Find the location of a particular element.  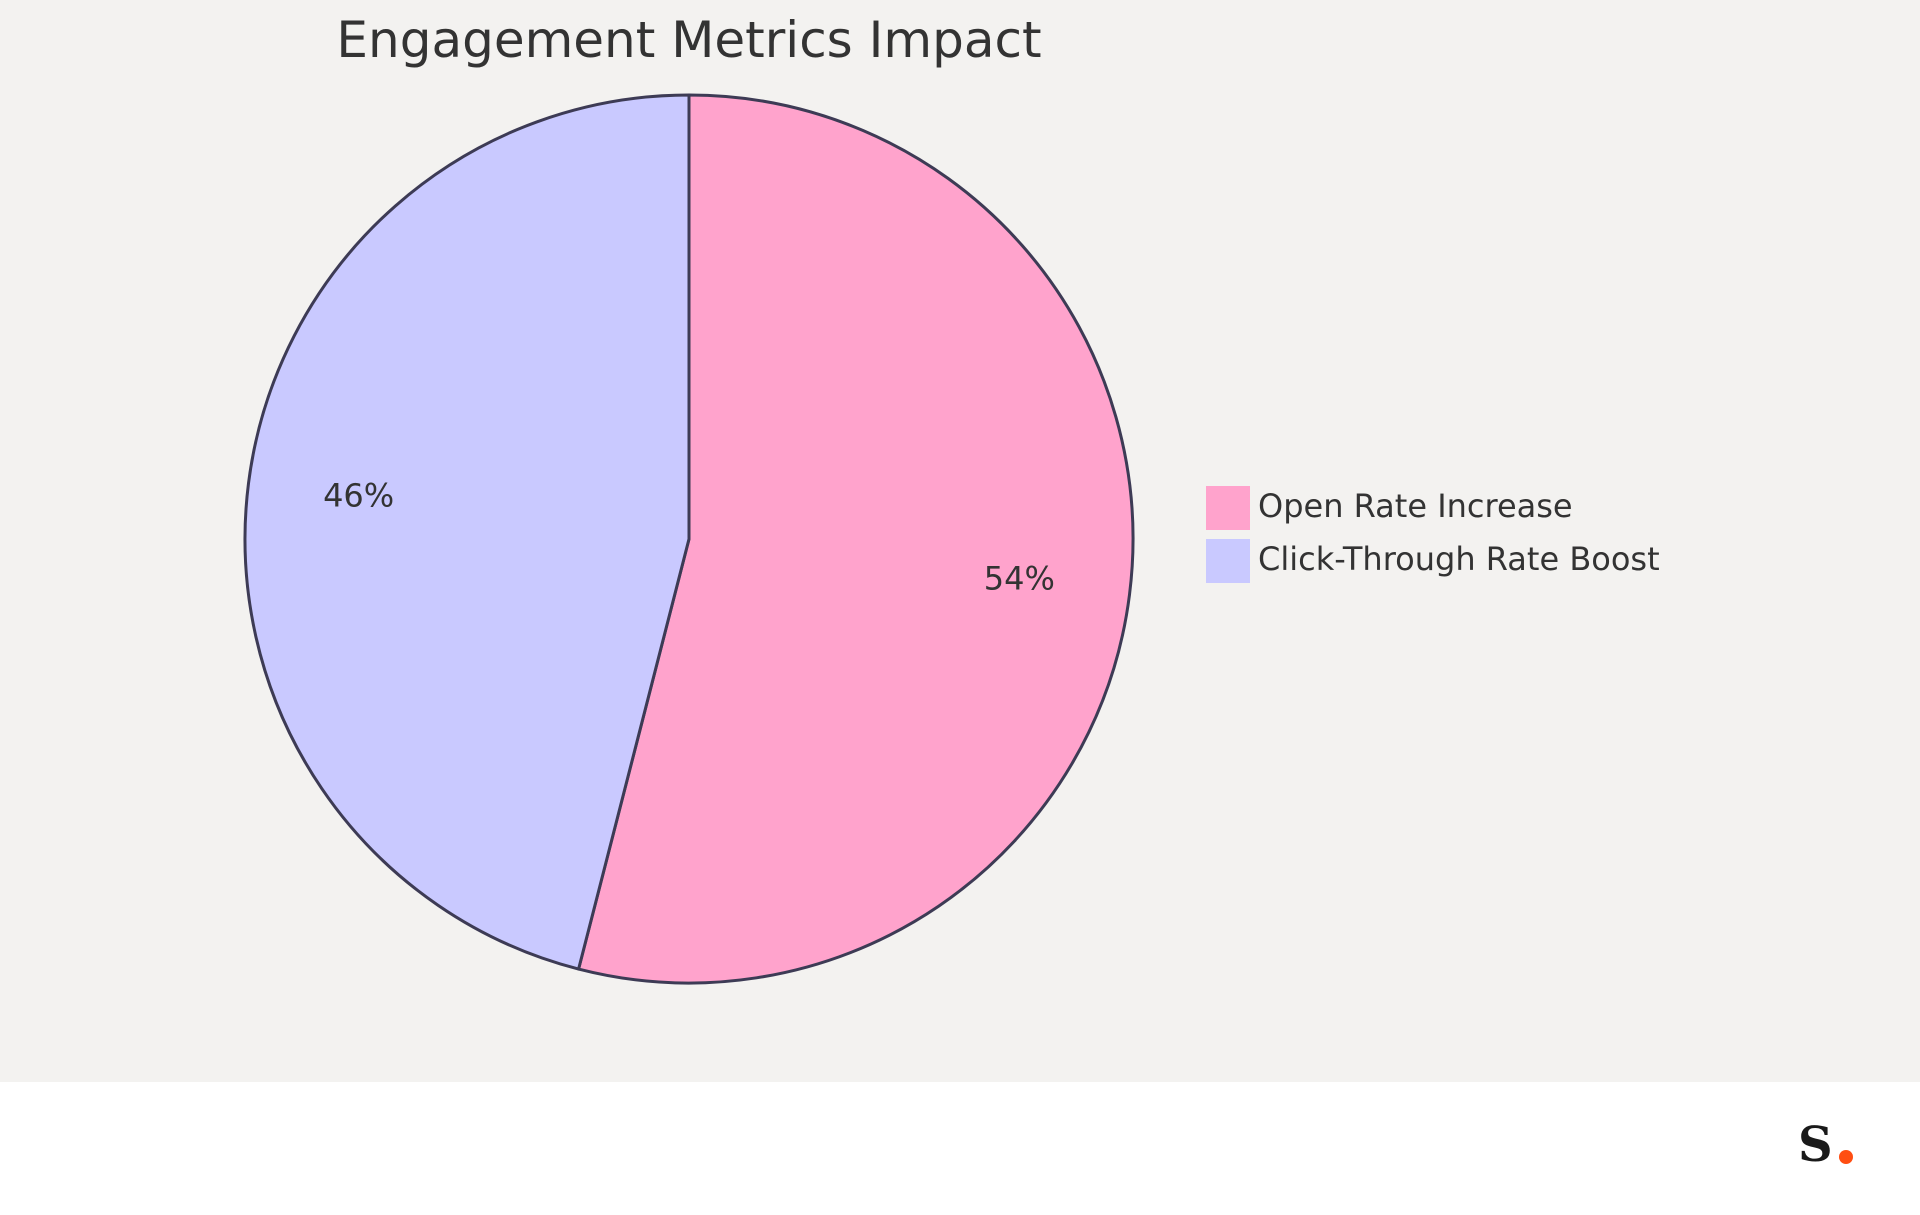

brand-logo-letter: S is located at coordinates (1815, 1145).